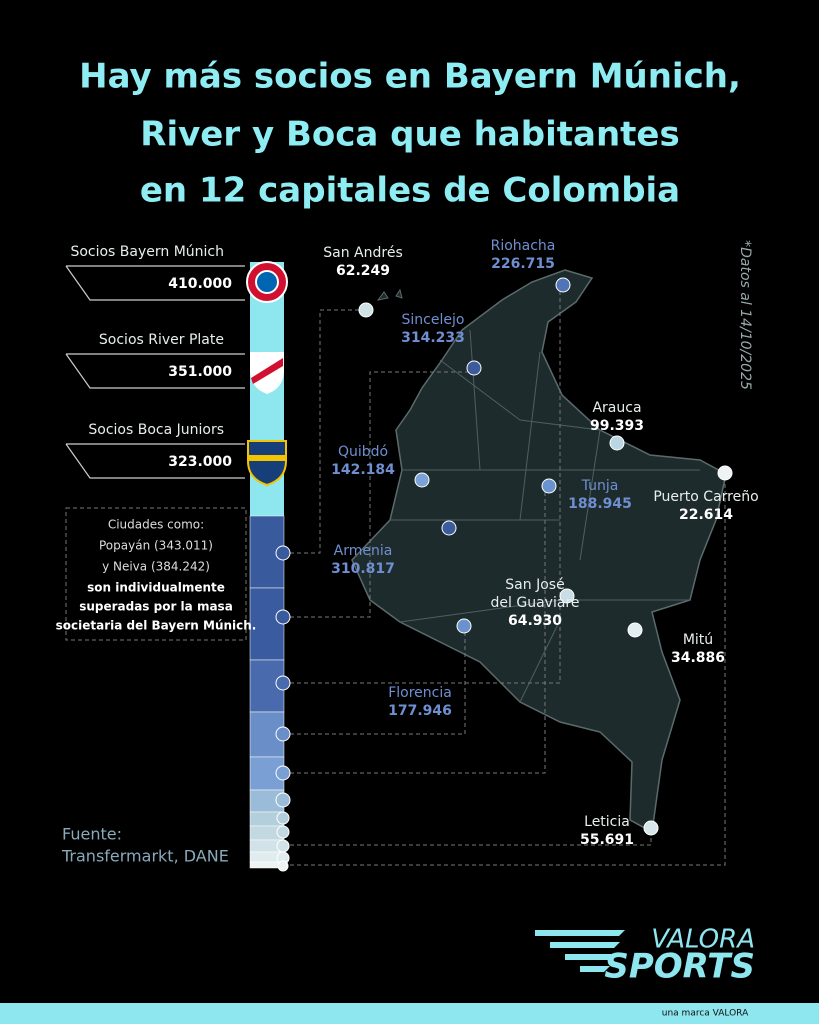 The width and height of the screenshot is (819, 1024). I want to click on city-name: del Guaviare, so click(535, 603).